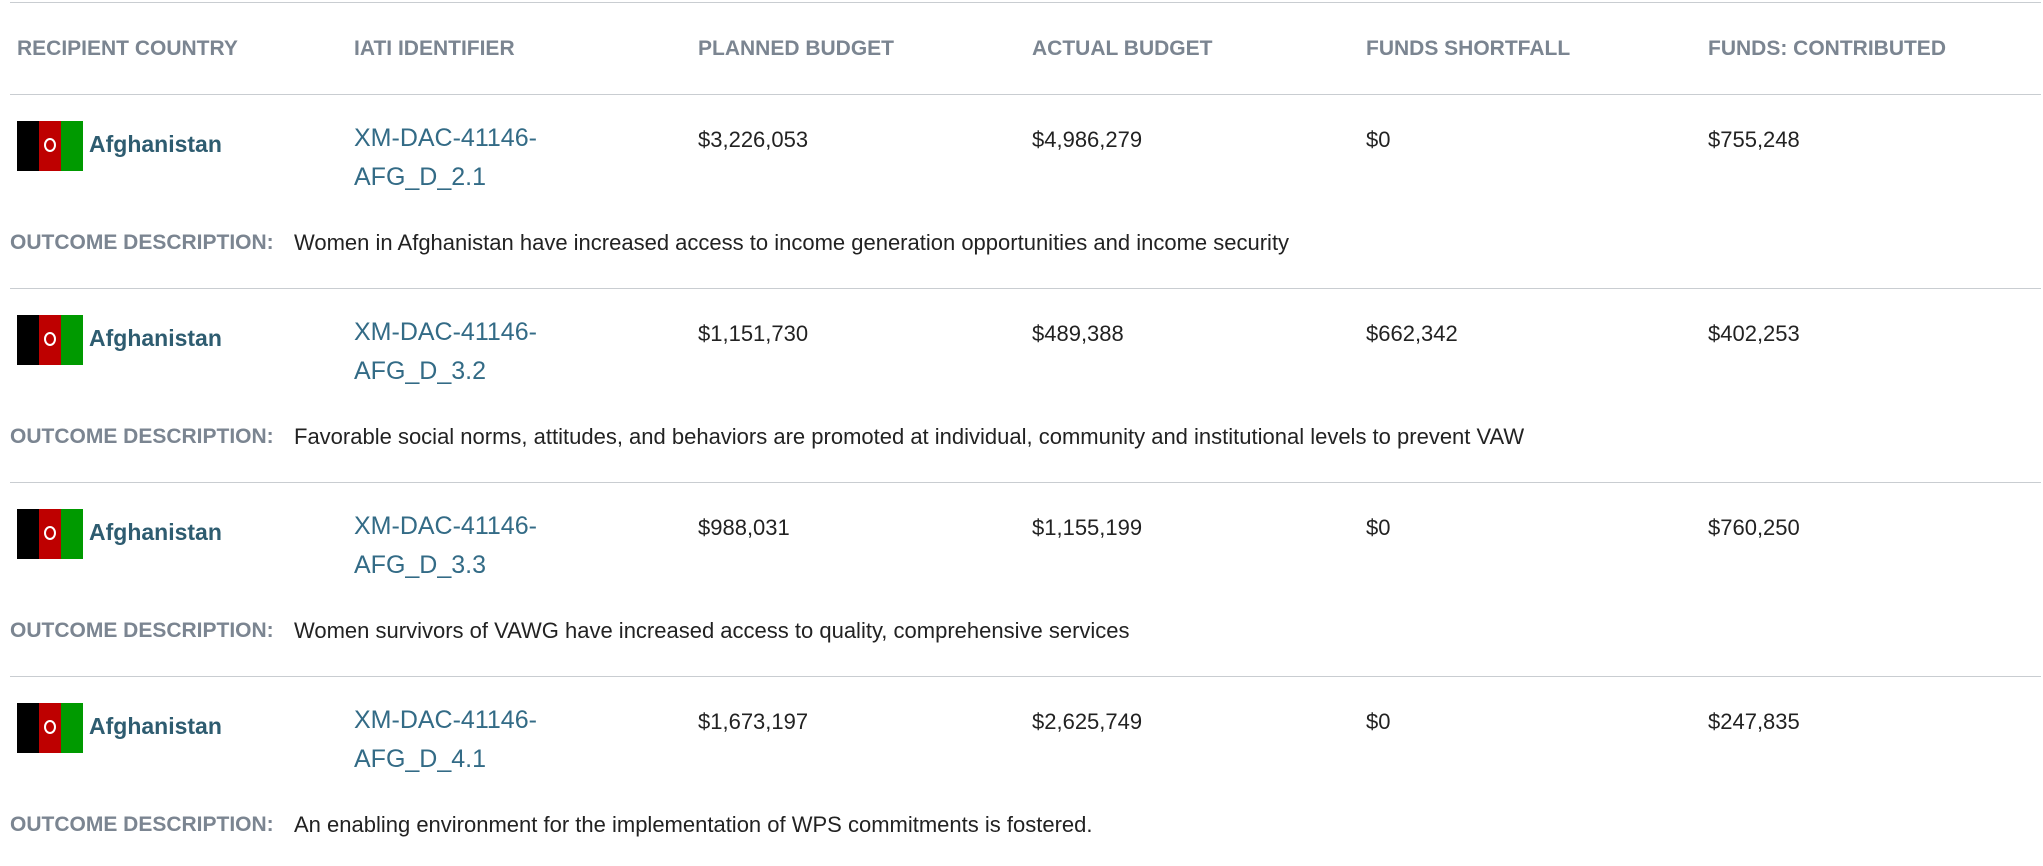 Image resolution: width=2043 pixels, height=866 pixels. I want to click on budget-value: $760,250, so click(1754, 527).